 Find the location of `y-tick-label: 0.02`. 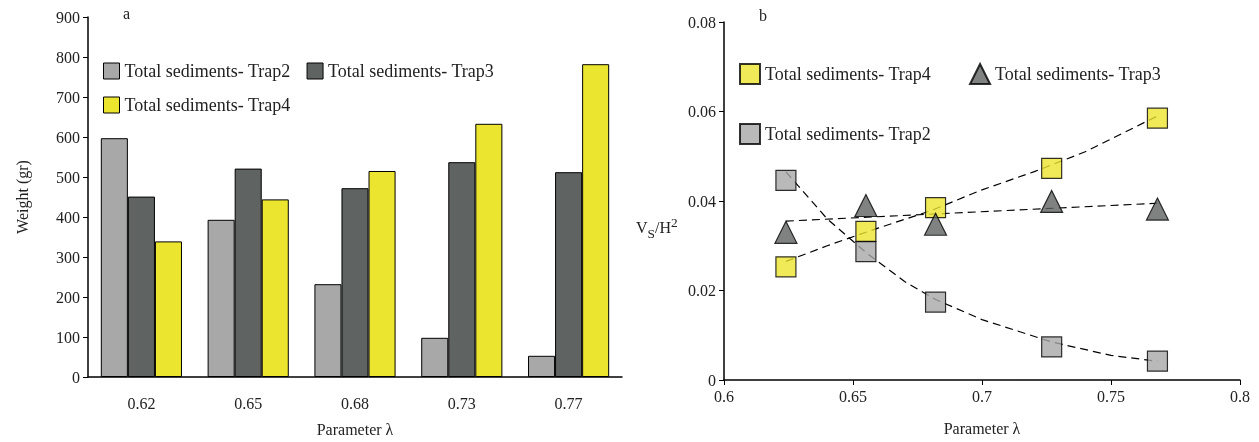

y-tick-label: 0.02 is located at coordinates (702, 290).